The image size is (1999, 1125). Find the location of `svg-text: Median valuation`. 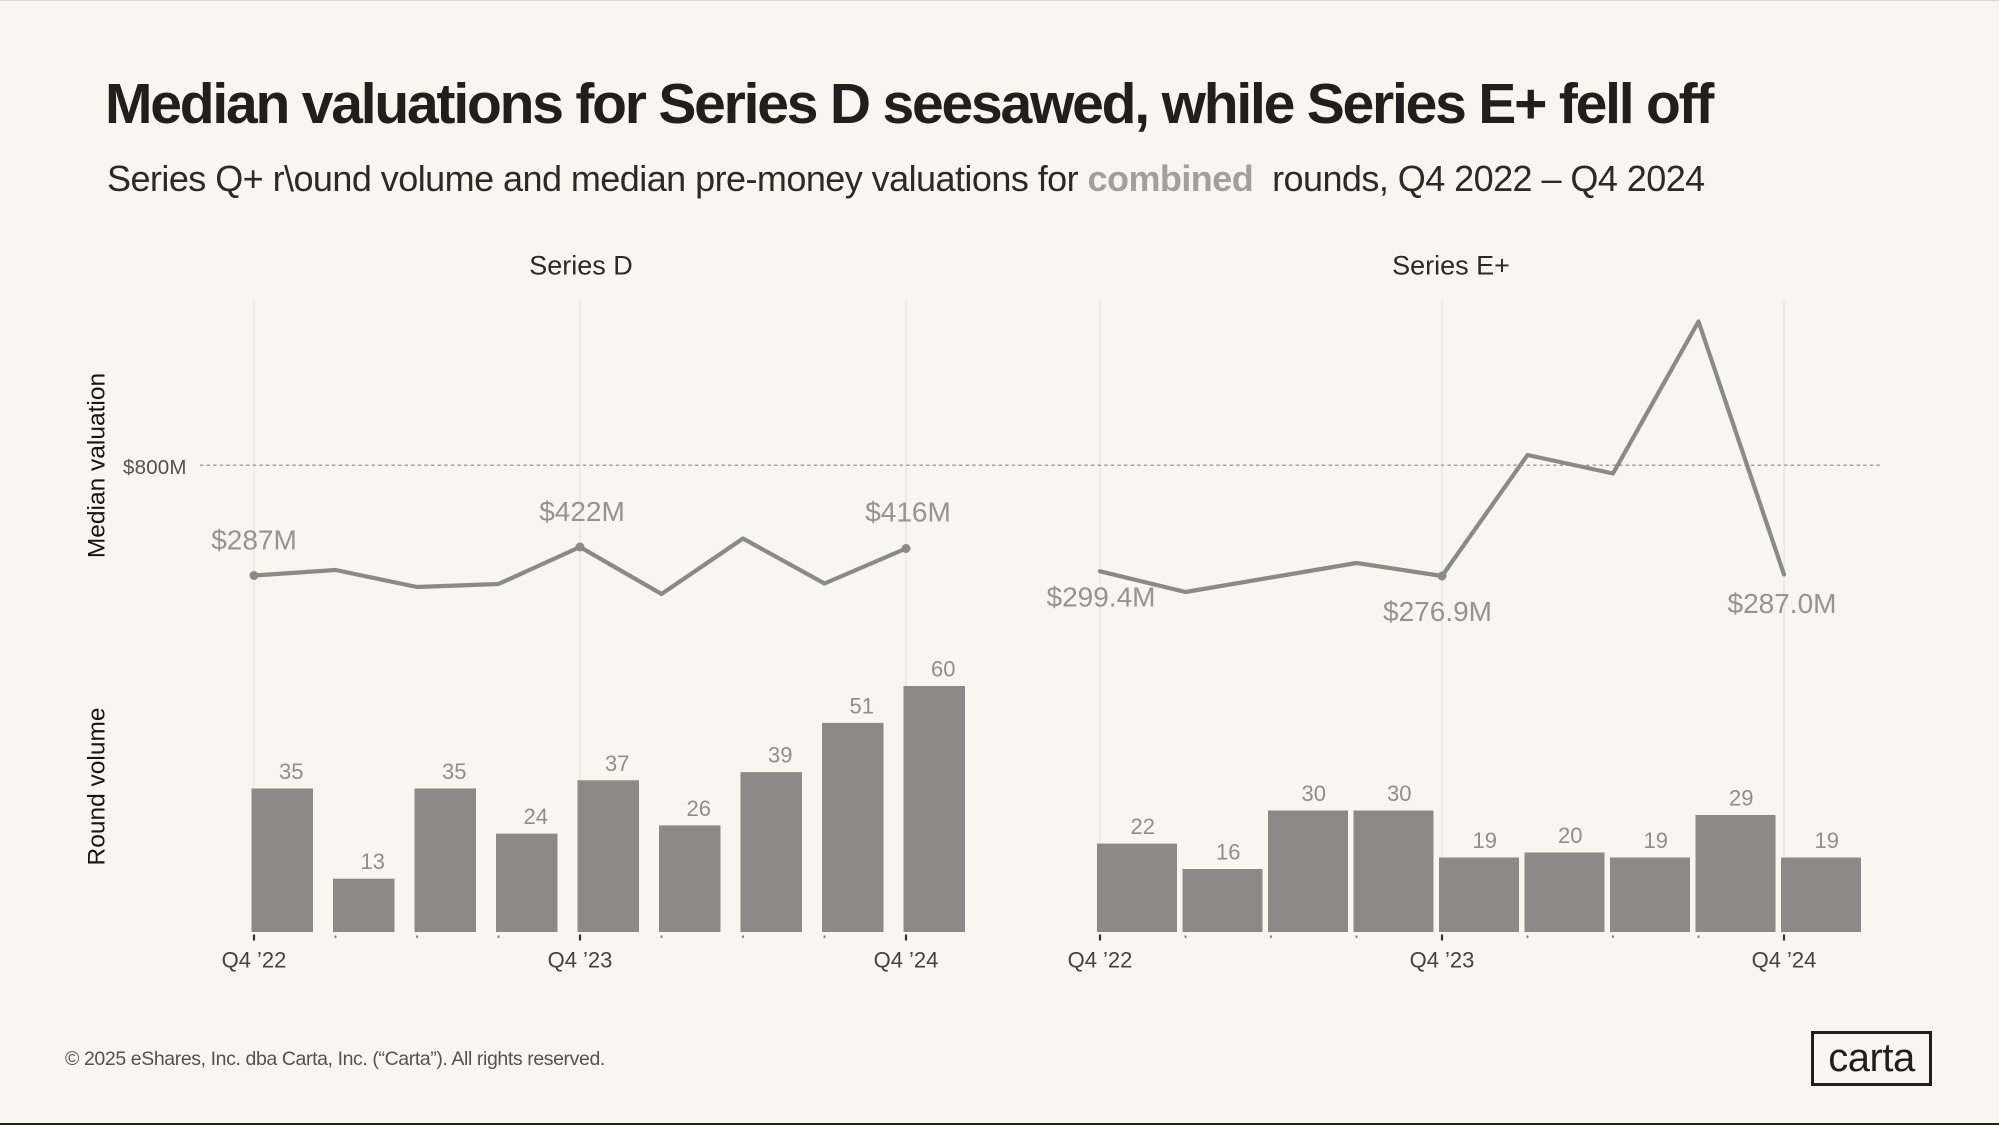

svg-text: Median valuation is located at coordinates (97, 465).